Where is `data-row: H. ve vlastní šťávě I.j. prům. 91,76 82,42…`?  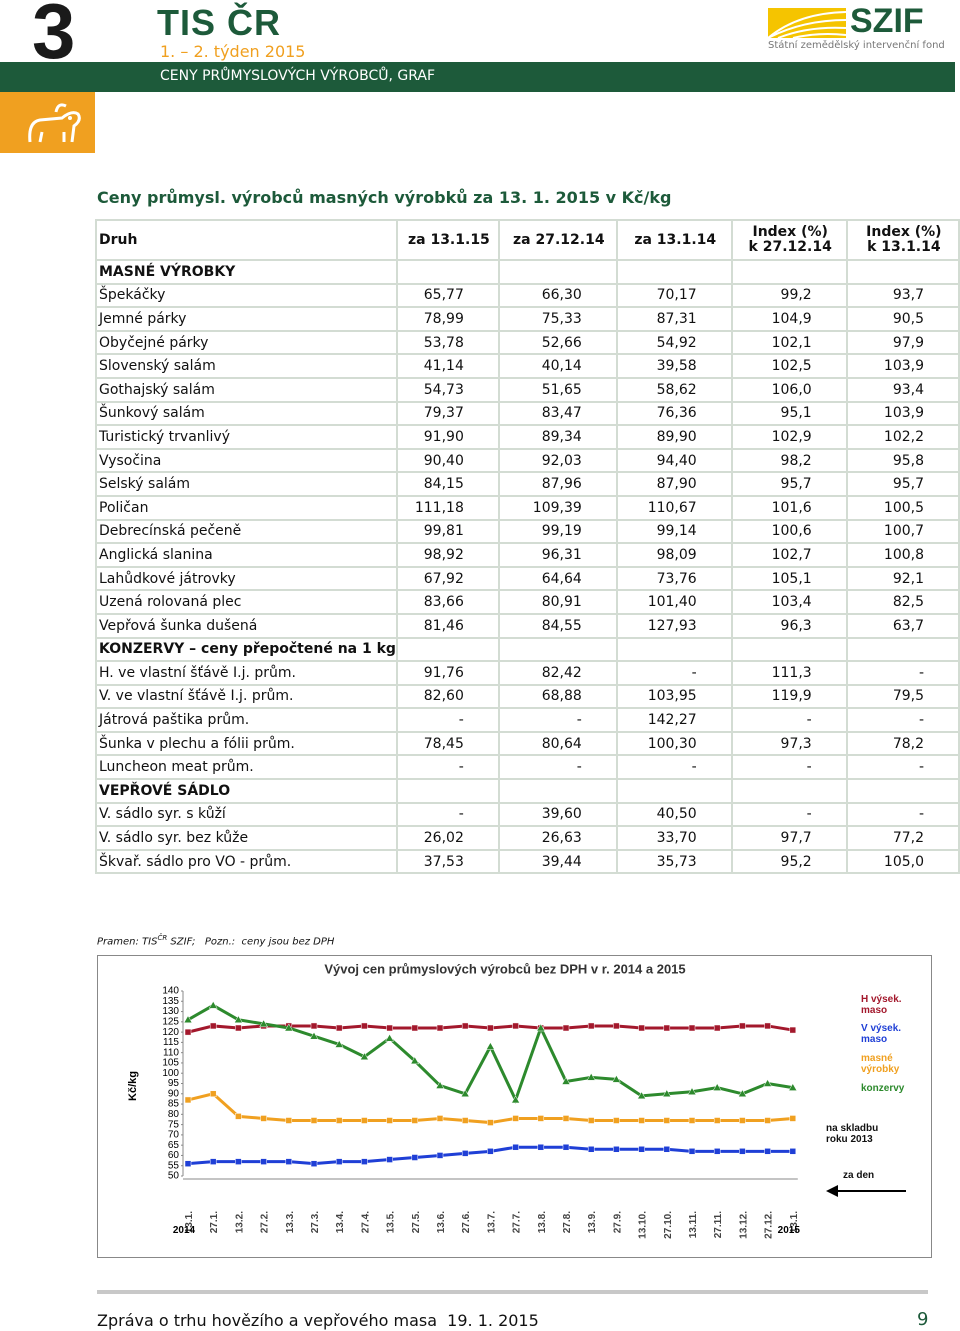 data-row: H. ve vlastní šťávě I.j. prům. 91,76 82,42… is located at coordinates (527, 673).